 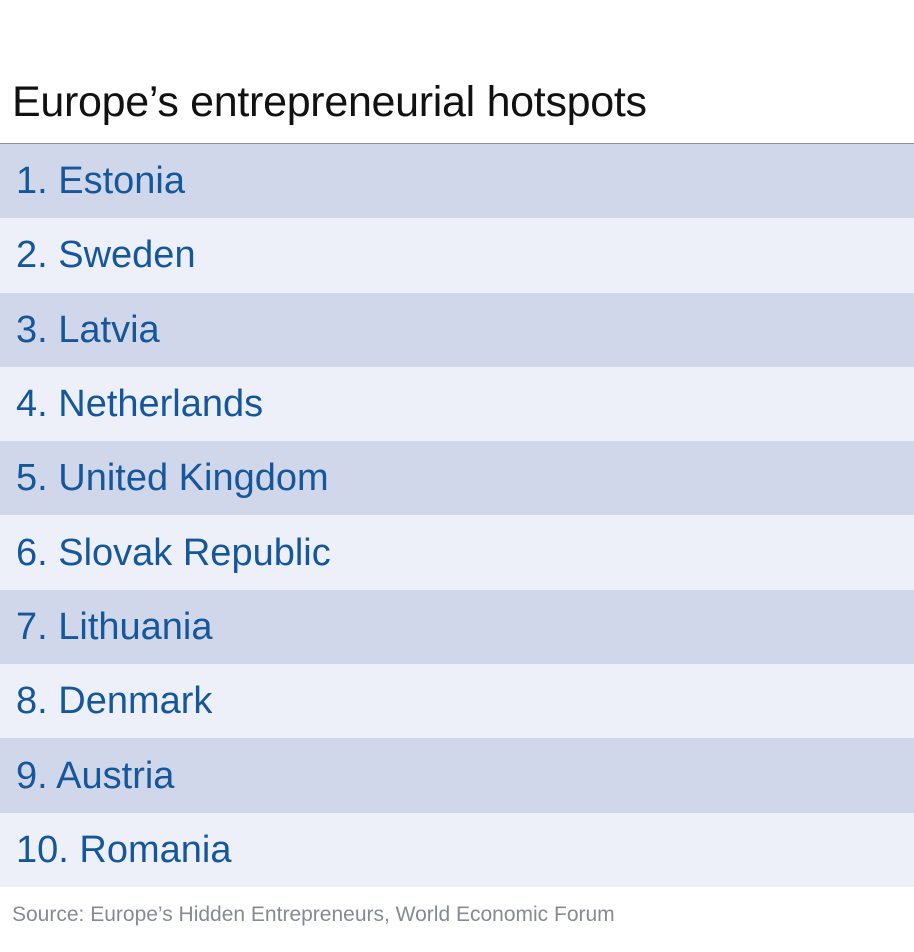 What do you see at coordinates (88, 329) in the screenshot?
I see `row-label: 3. Latvia` at bounding box center [88, 329].